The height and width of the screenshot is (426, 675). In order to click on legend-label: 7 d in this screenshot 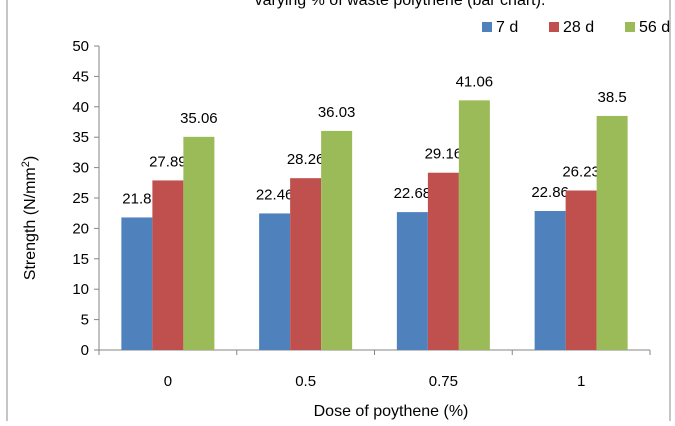, I will do `click(507, 27)`.